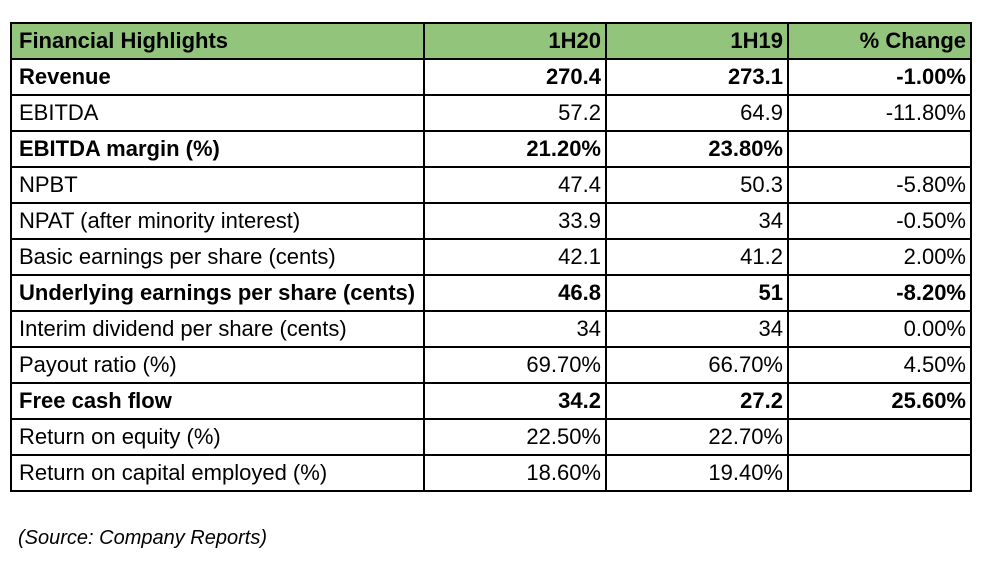 The image size is (989, 562). What do you see at coordinates (217, 365) in the screenshot?
I see `row-label: Payout ratio (%)` at bounding box center [217, 365].